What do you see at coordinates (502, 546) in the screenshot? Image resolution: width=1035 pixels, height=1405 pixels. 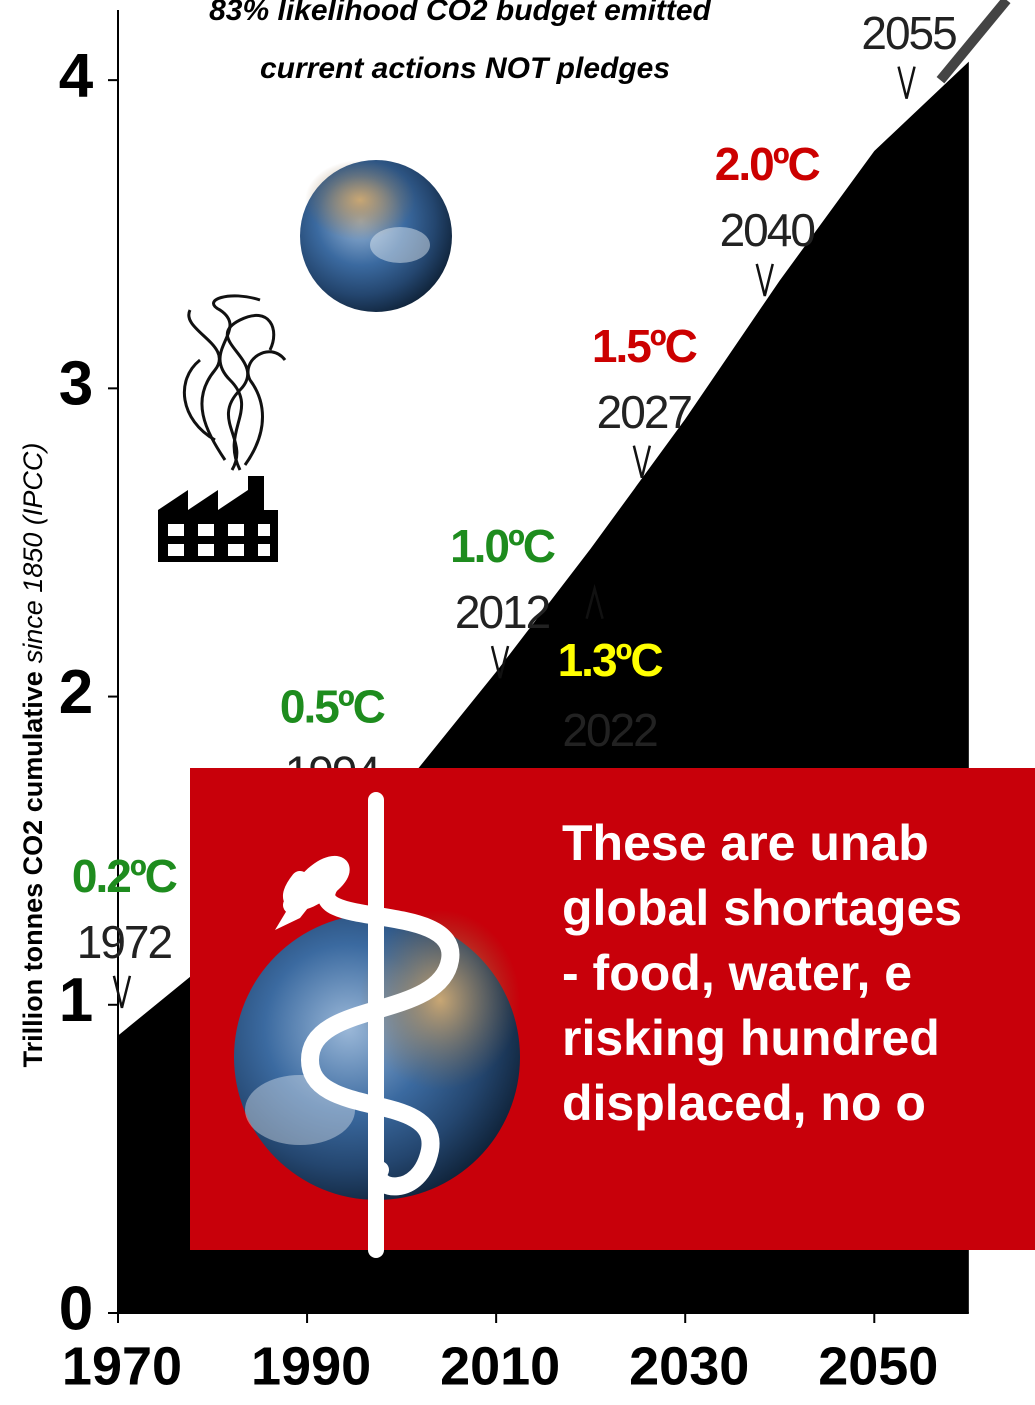 I see `annotation-label: 1.0ºC` at bounding box center [502, 546].